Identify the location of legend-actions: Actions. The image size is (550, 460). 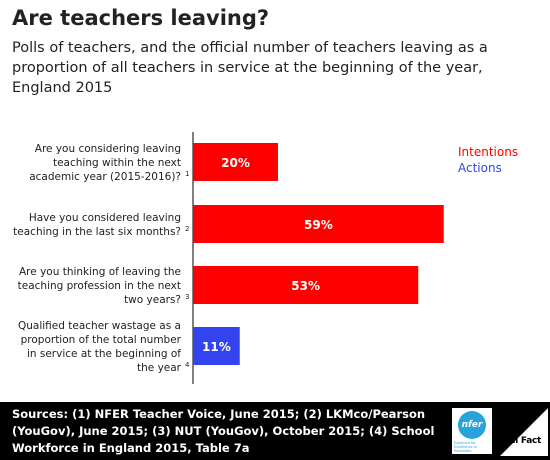
(480, 168).